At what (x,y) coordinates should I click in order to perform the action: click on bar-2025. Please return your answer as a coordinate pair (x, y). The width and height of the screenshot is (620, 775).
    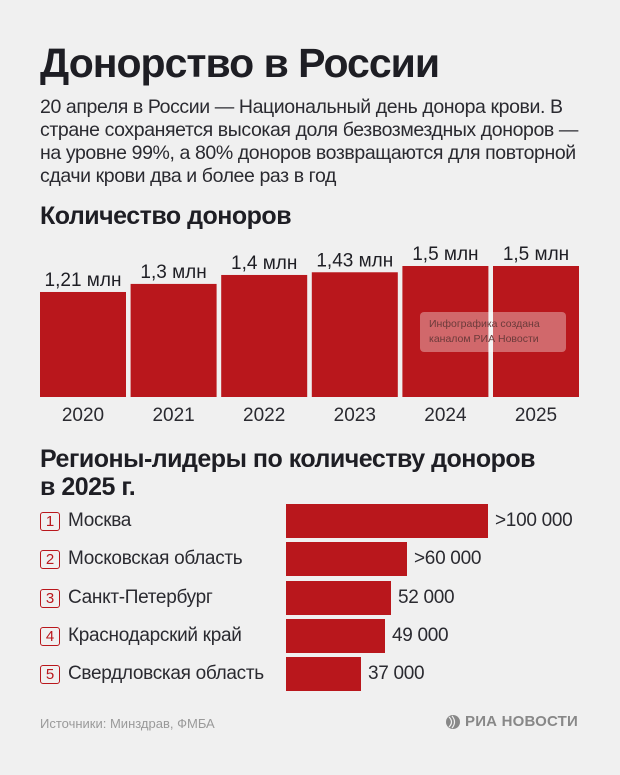
    Looking at the image, I should click on (536, 331).